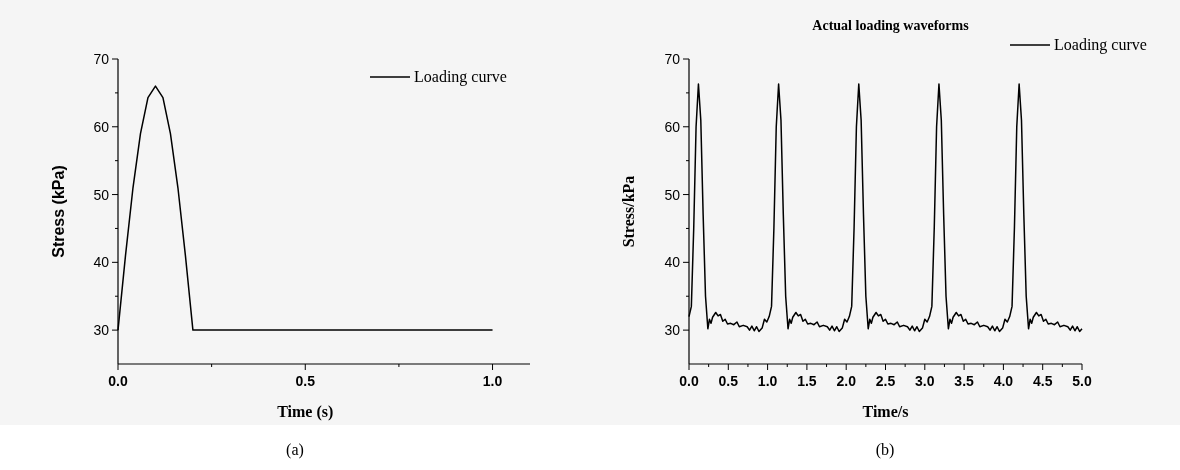 This screenshot has width=1180, height=470. What do you see at coordinates (925, 381) in the screenshot?
I see `x-tick-label: 3.0` at bounding box center [925, 381].